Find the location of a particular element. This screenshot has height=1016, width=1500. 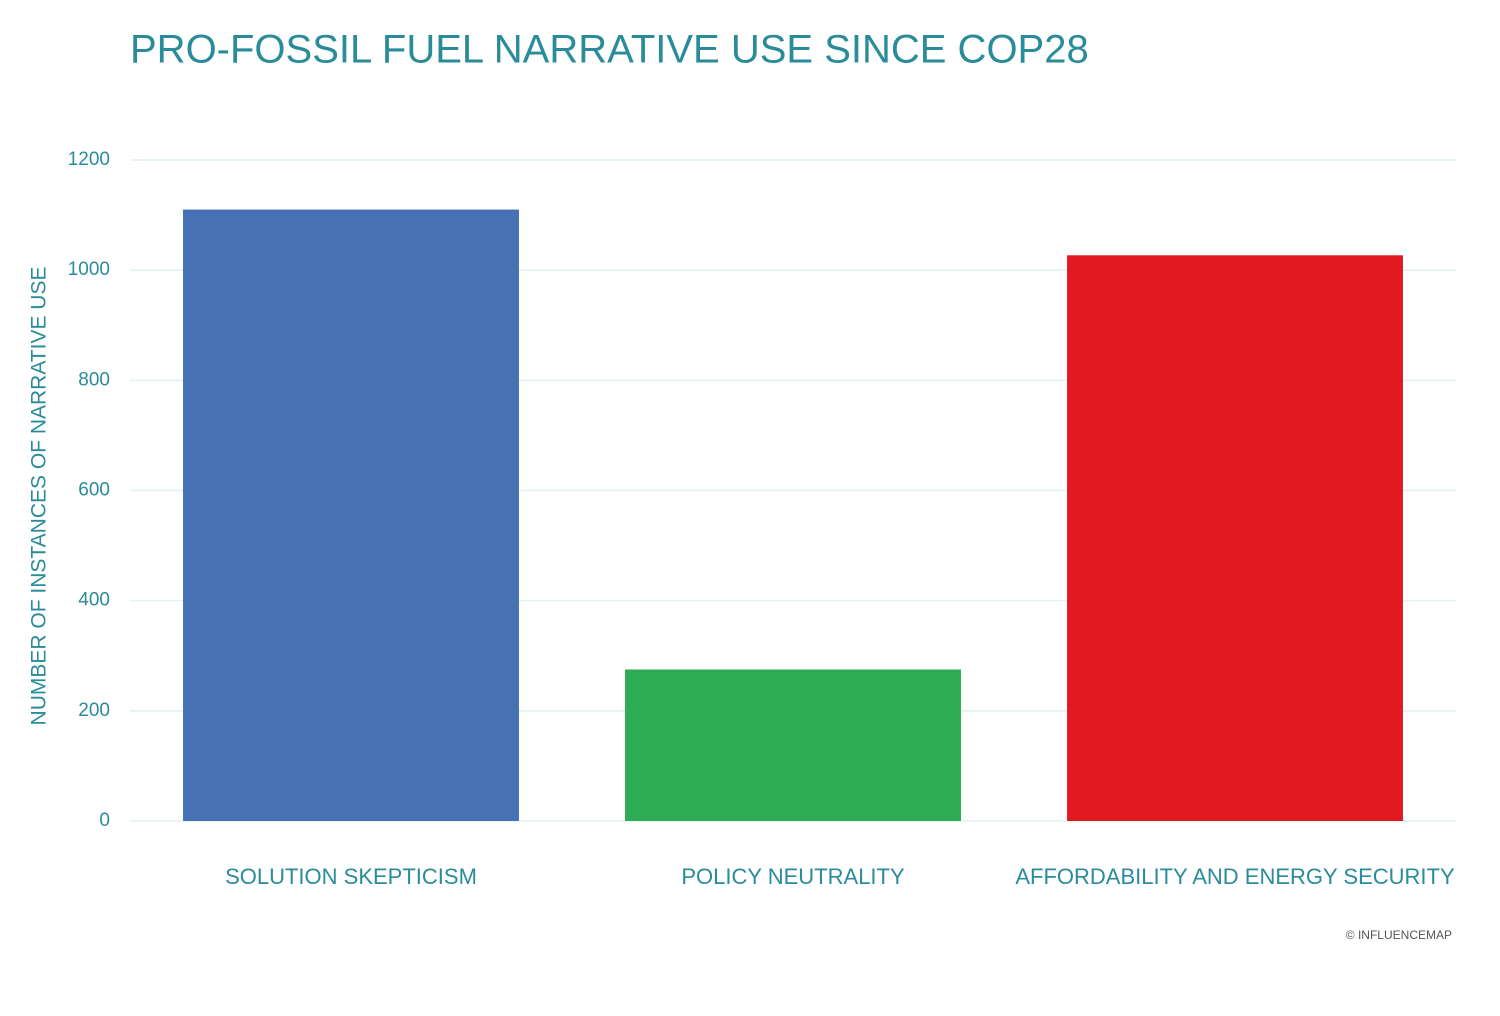

y-tick-label: 400 is located at coordinates (94, 600).